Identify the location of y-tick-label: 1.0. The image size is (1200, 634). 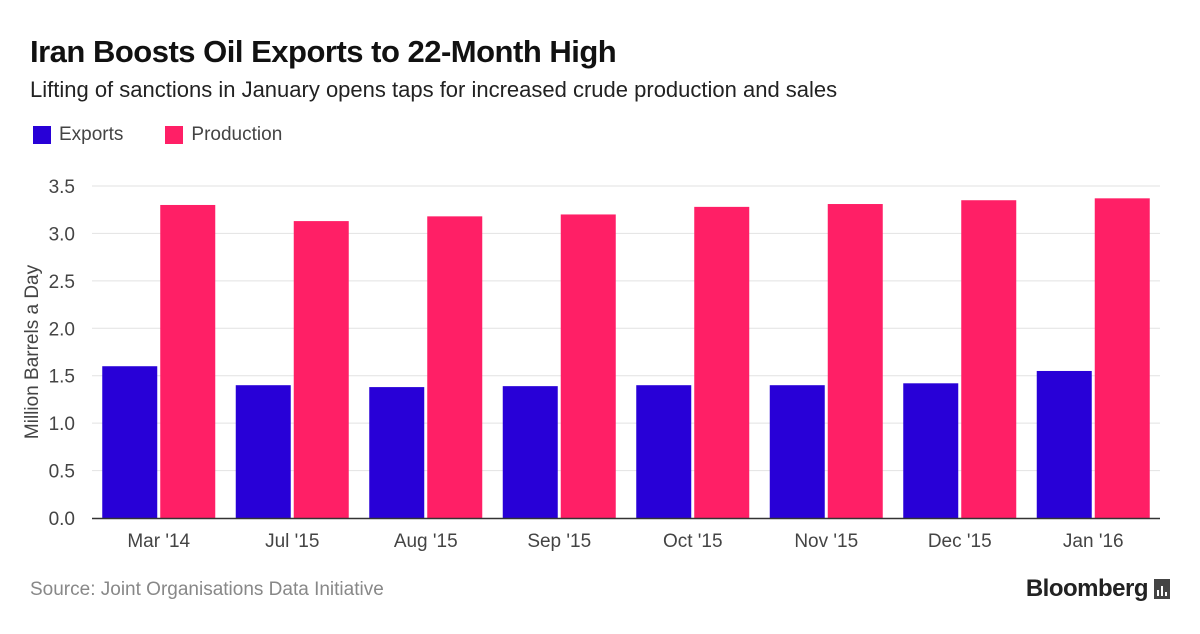
(62, 424).